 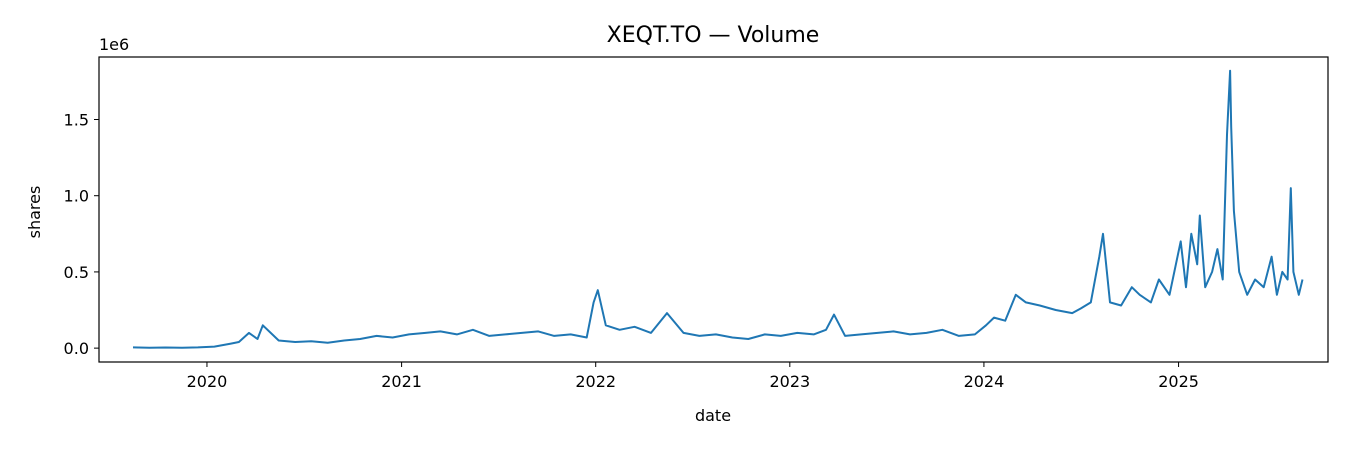 What do you see at coordinates (76, 272) in the screenshot?
I see `y-tick-label: 0.5` at bounding box center [76, 272].